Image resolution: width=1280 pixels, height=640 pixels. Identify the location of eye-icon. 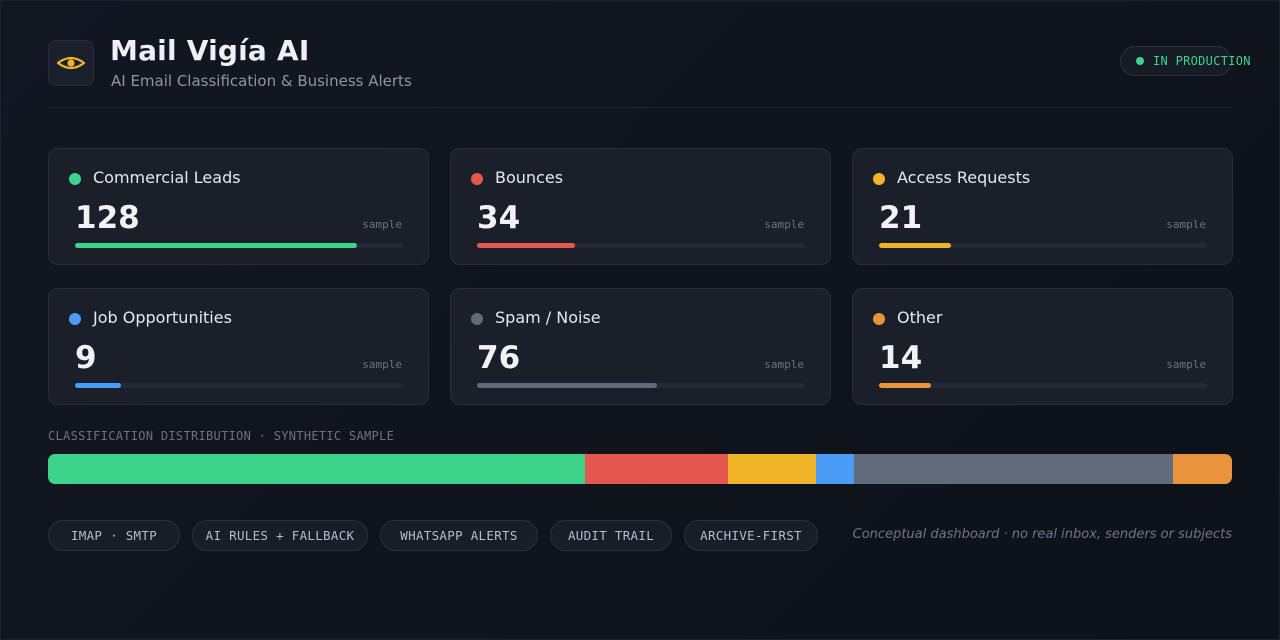
(71, 63).